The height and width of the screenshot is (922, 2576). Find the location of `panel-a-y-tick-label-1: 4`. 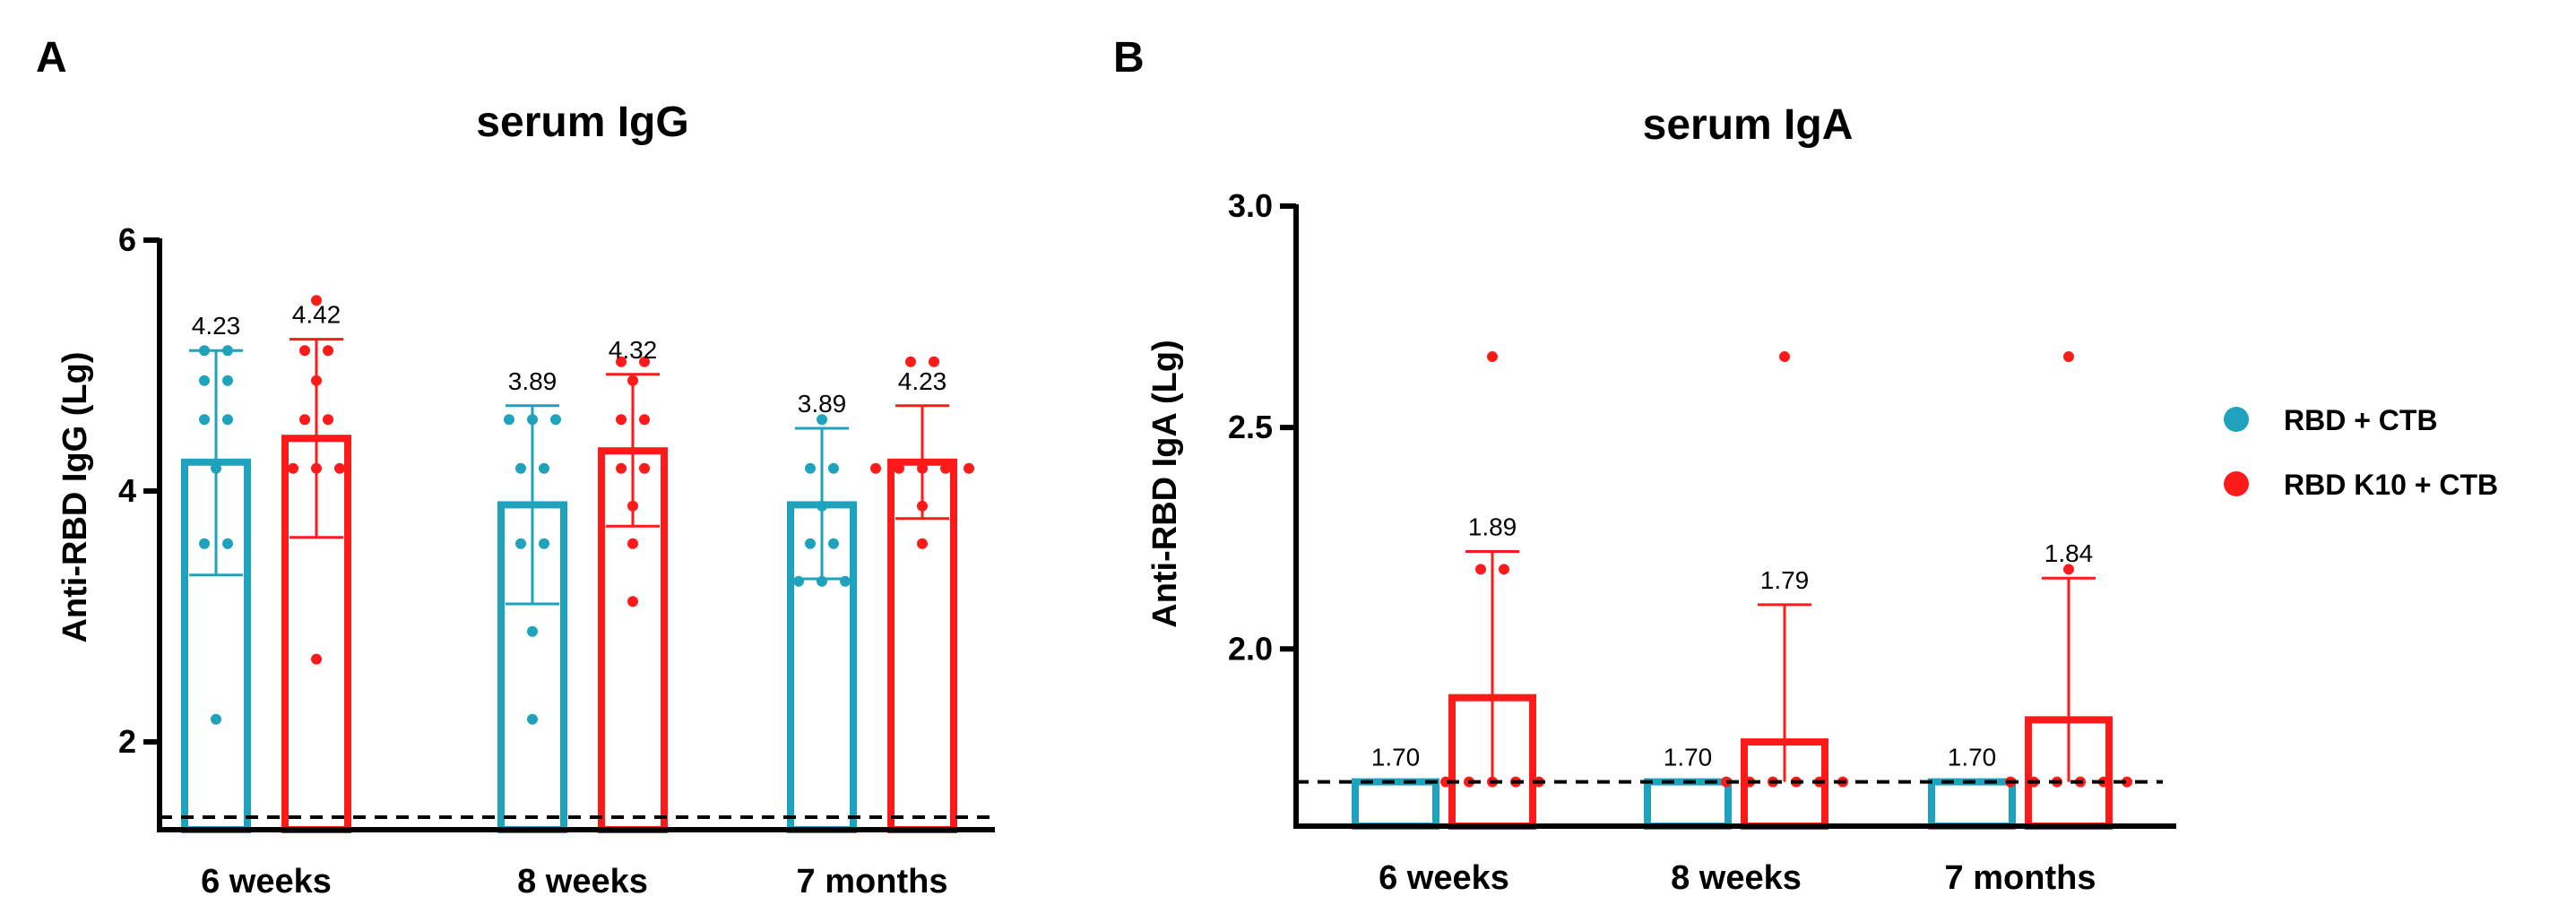

panel-a-y-tick-label-1: 4 is located at coordinates (127, 490).